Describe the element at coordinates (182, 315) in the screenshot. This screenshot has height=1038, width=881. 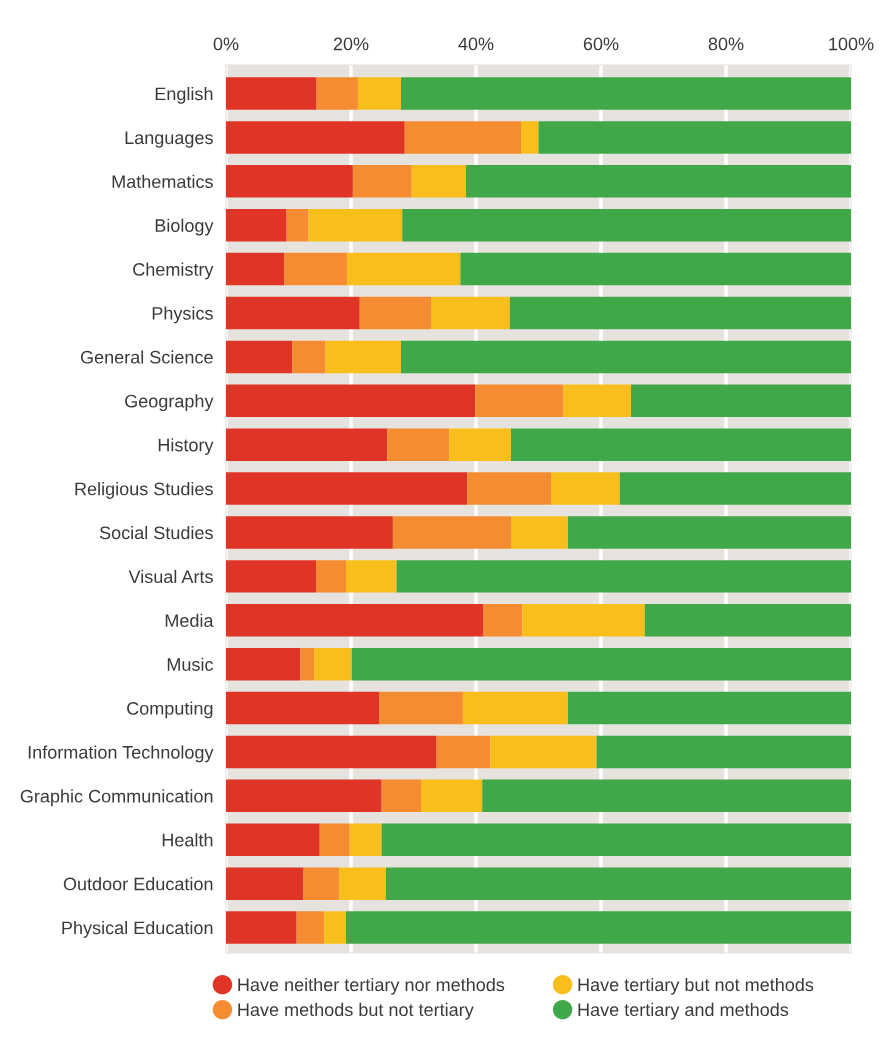
I see `y-tick-label: Physics` at that location.